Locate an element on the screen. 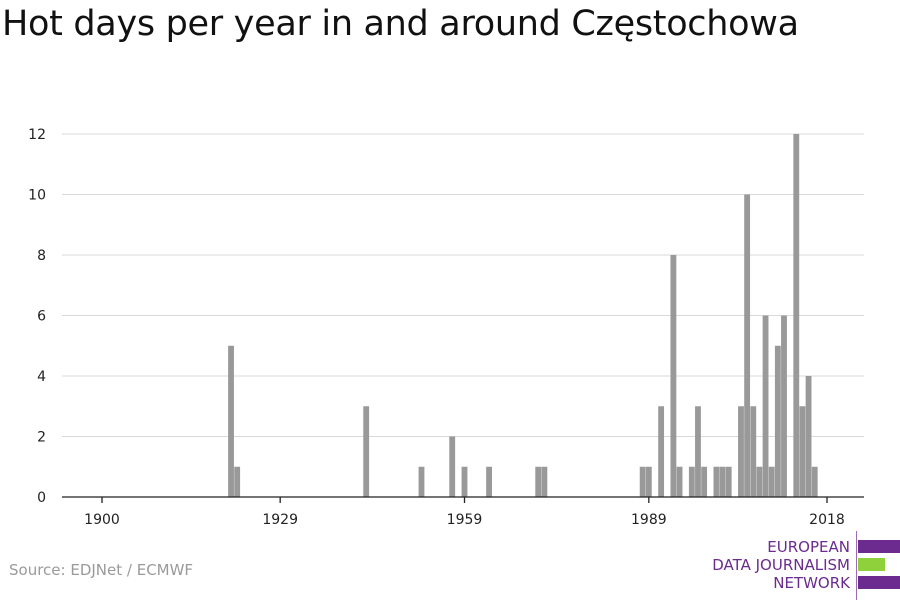  y-tick-label: 10 is located at coordinates (37, 196).